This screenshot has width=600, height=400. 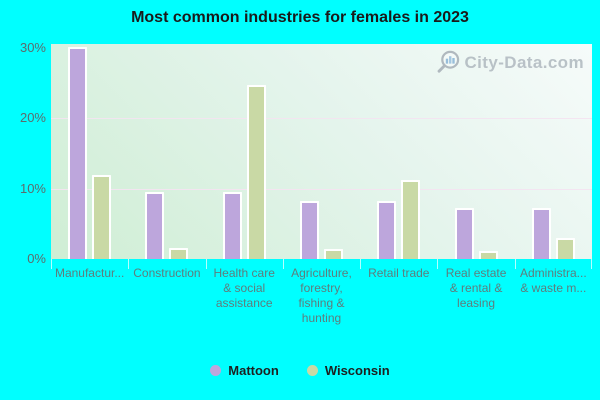 What do you see at coordinates (300, 370) in the screenshot?
I see `legend: Mattoon Wisconsin` at bounding box center [300, 370].